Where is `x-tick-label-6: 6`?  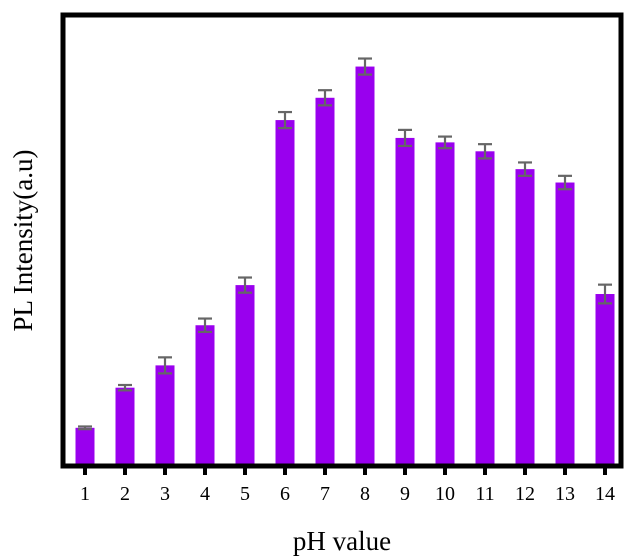 x-tick-label-6: 6 is located at coordinates (285, 494).